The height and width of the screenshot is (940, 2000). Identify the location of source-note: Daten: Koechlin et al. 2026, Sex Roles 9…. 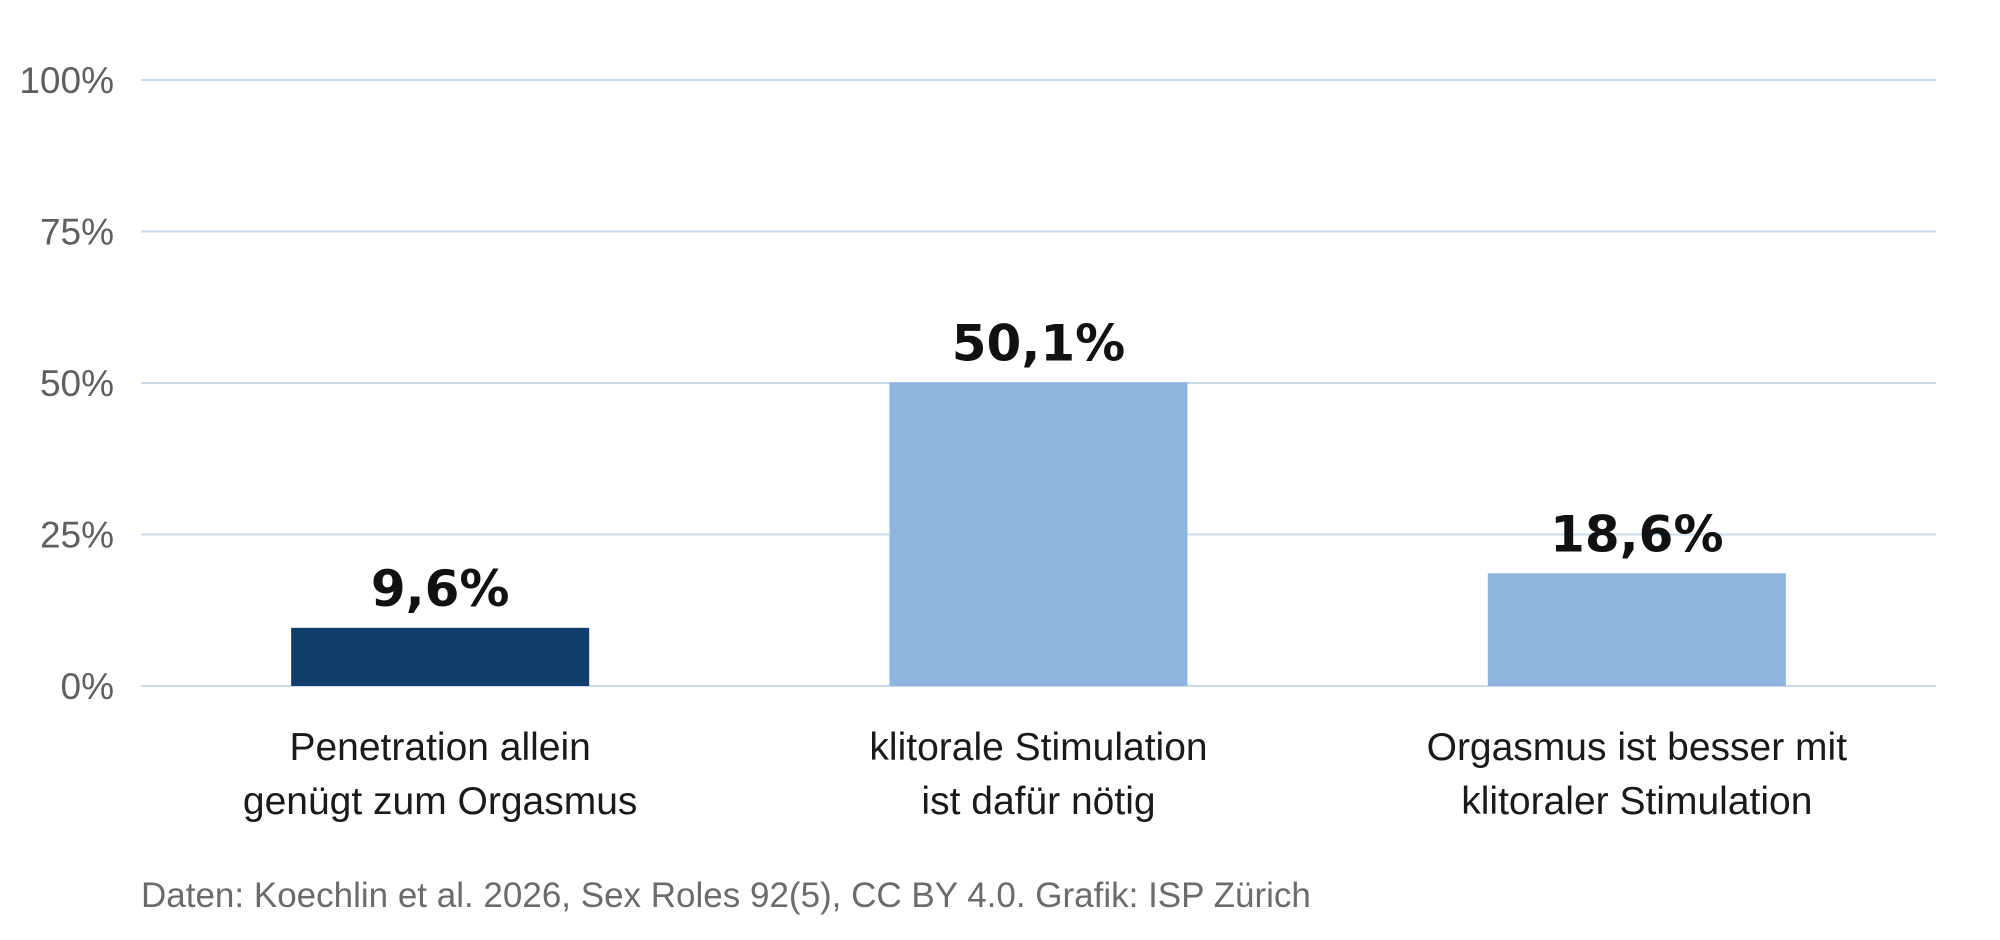
(726, 895).